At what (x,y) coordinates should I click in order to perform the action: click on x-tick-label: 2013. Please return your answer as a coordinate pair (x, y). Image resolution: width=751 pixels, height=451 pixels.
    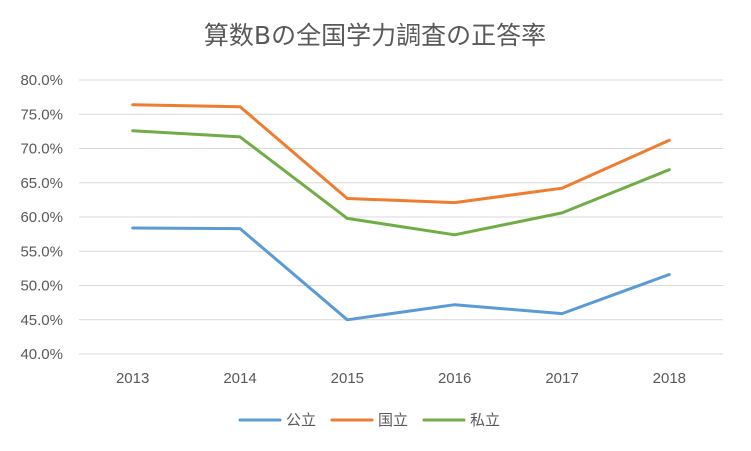
    Looking at the image, I should click on (132, 378).